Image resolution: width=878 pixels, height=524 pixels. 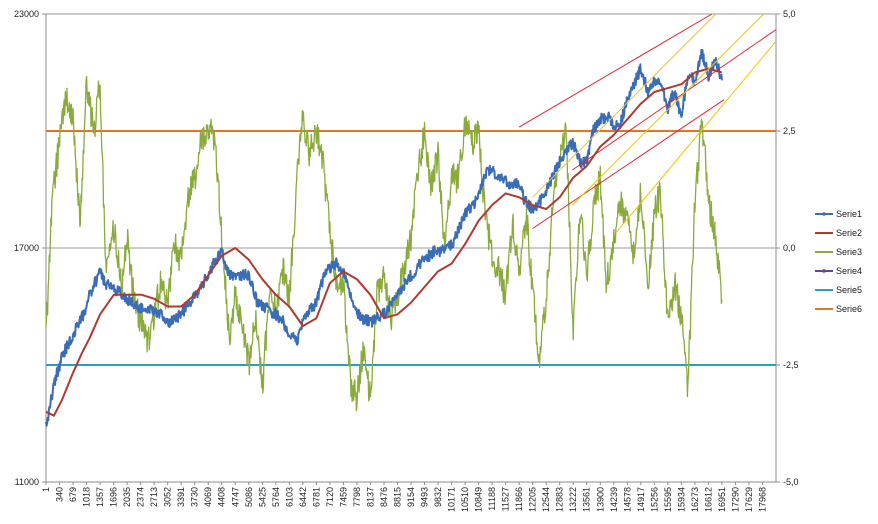 What do you see at coordinates (181, 497) in the screenshot?
I see `x-tick-label: 3391` at bounding box center [181, 497].